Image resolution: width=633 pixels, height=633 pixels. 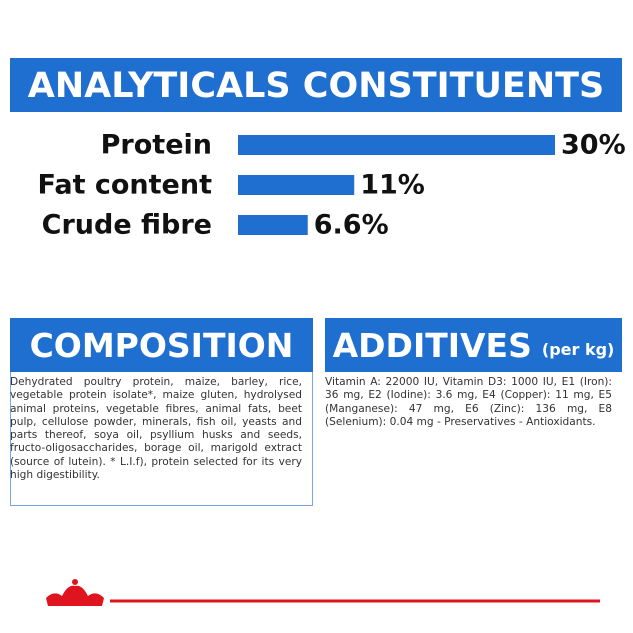 I want to click on composition-header: COMPOSITION, so click(x=161, y=345).